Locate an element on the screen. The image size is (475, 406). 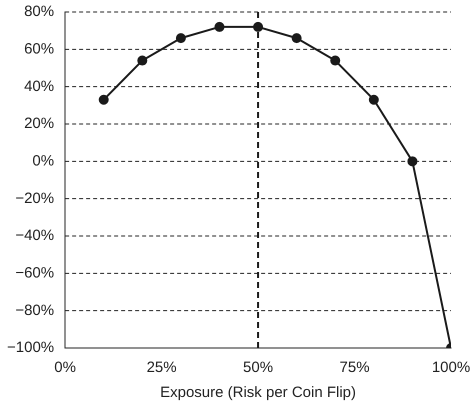
y-tick-label: −40% is located at coordinates (34, 235).